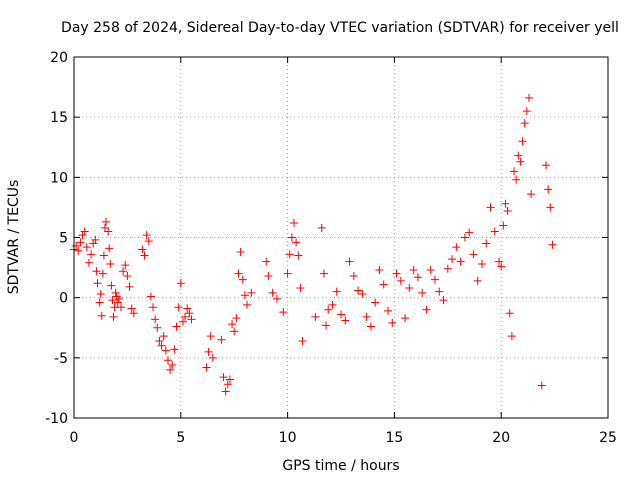 The width and height of the screenshot is (640, 480). I want to click on y-tick-label: -10, so click(56, 419).